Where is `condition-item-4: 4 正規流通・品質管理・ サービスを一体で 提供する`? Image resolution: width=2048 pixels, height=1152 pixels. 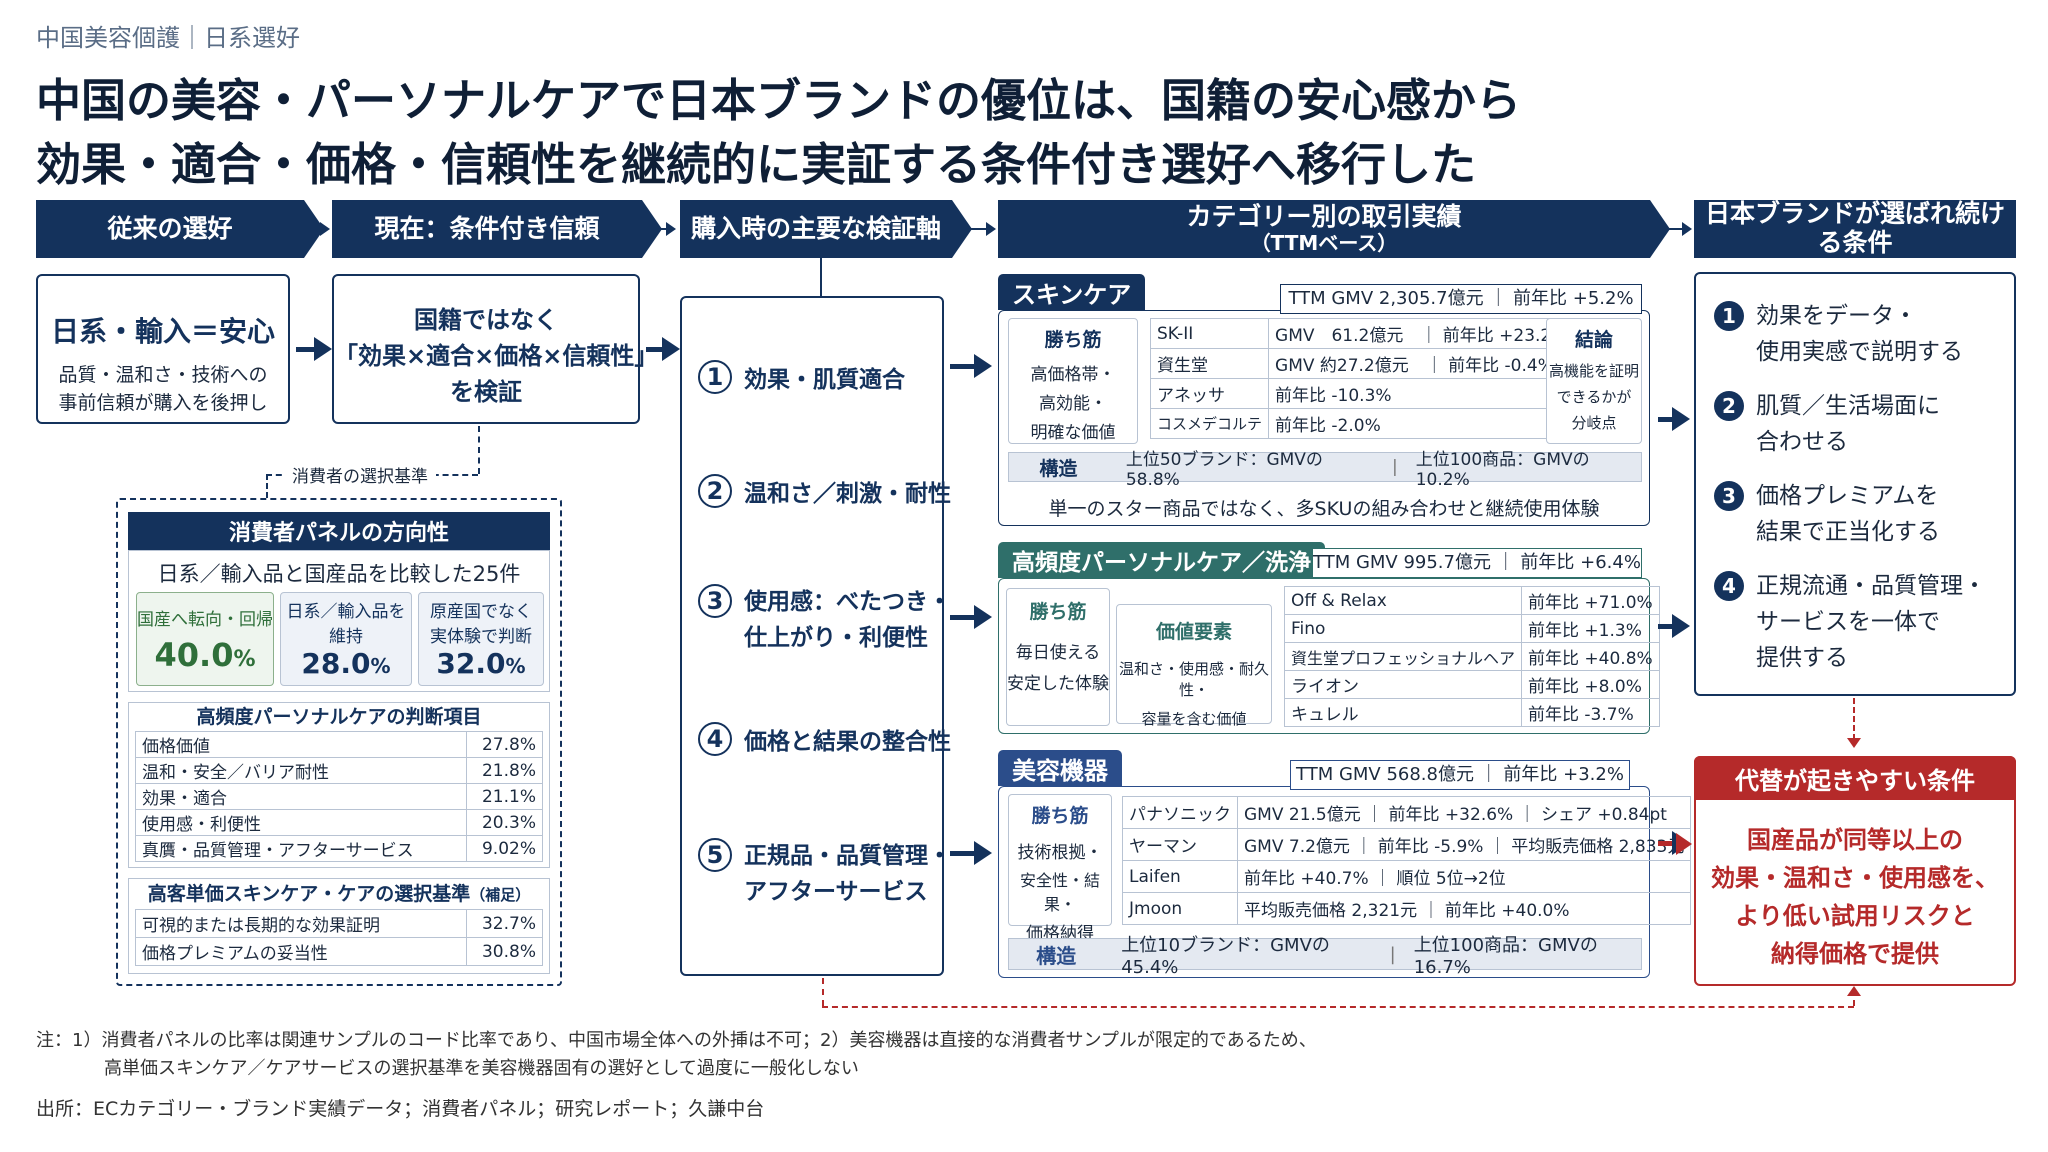 condition-item-4: 4 正規流通・品質管理・ サービスを一体で 提供する is located at coordinates (1850, 622).